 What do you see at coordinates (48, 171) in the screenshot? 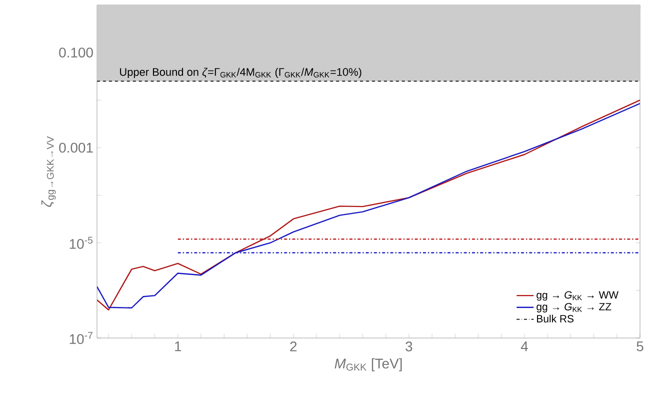
I see `y-axis-title: ζ$_{gg→GKK→VV}$` at bounding box center [48, 171].